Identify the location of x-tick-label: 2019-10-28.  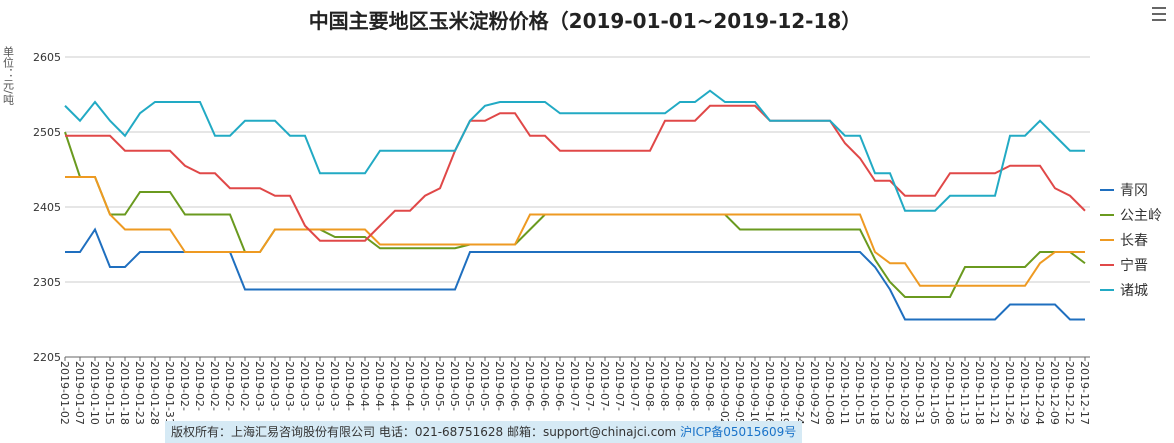
(904, 393).